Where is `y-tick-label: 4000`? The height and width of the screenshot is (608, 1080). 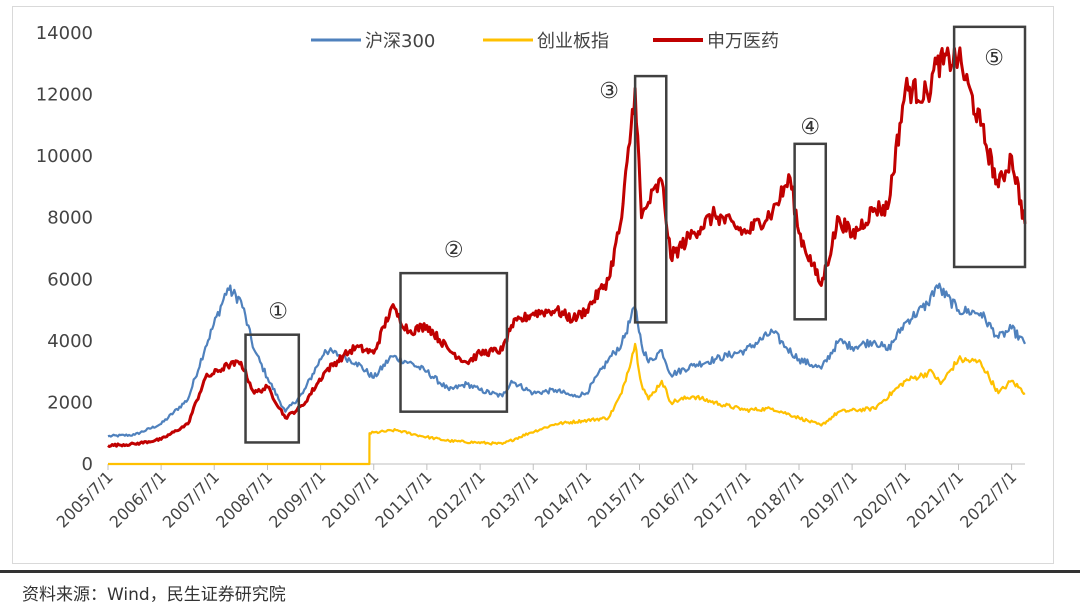
y-tick-label: 4000 is located at coordinates (70, 341).